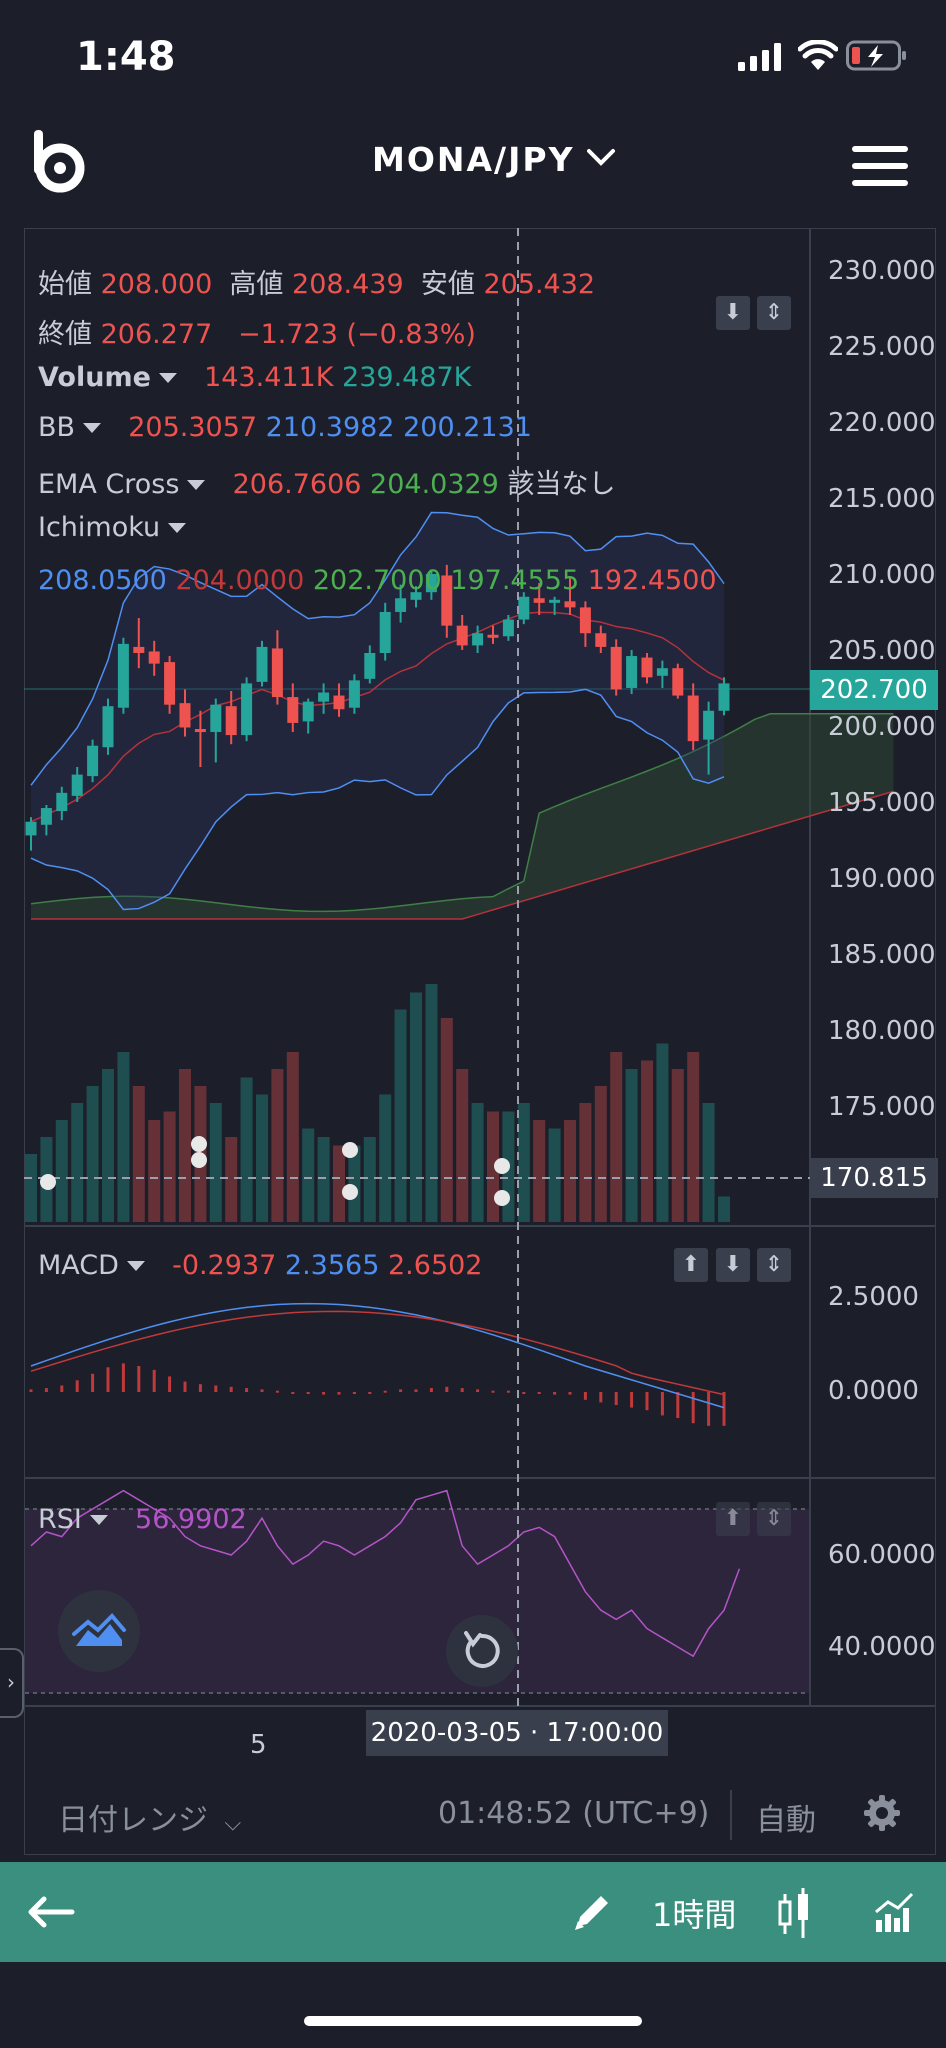 This screenshot has width=946, height=2048. What do you see at coordinates (193, 427) in the screenshot?
I see `bb-value-1: 205.3057` at bounding box center [193, 427].